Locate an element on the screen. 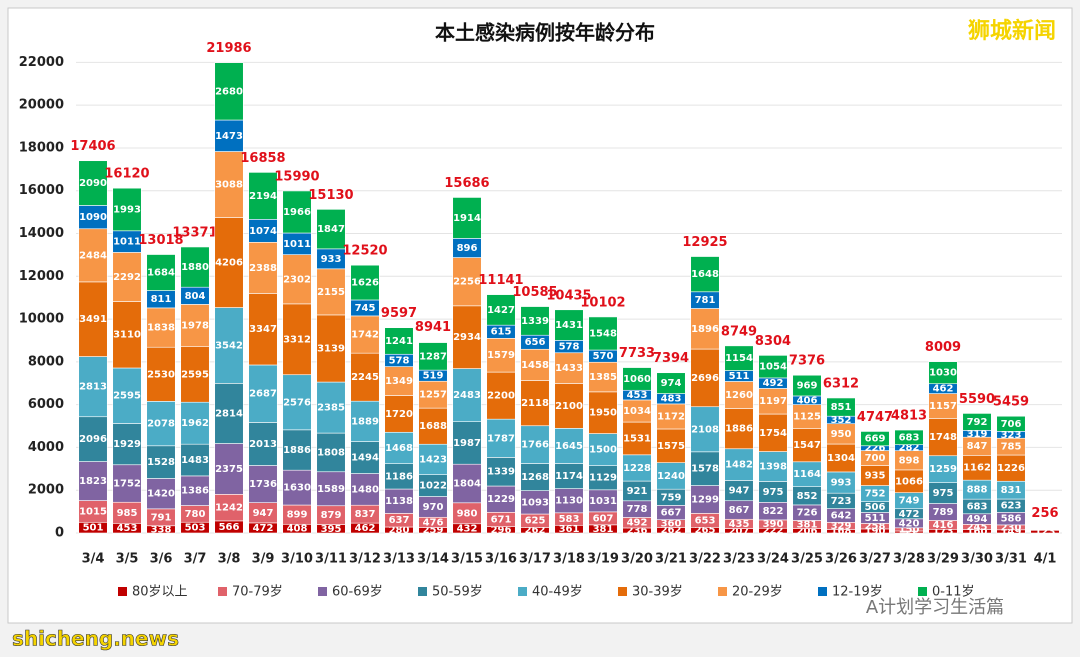 The image size is (1080, 661). segment-label: 2595 is located at coordinates (195, 374).